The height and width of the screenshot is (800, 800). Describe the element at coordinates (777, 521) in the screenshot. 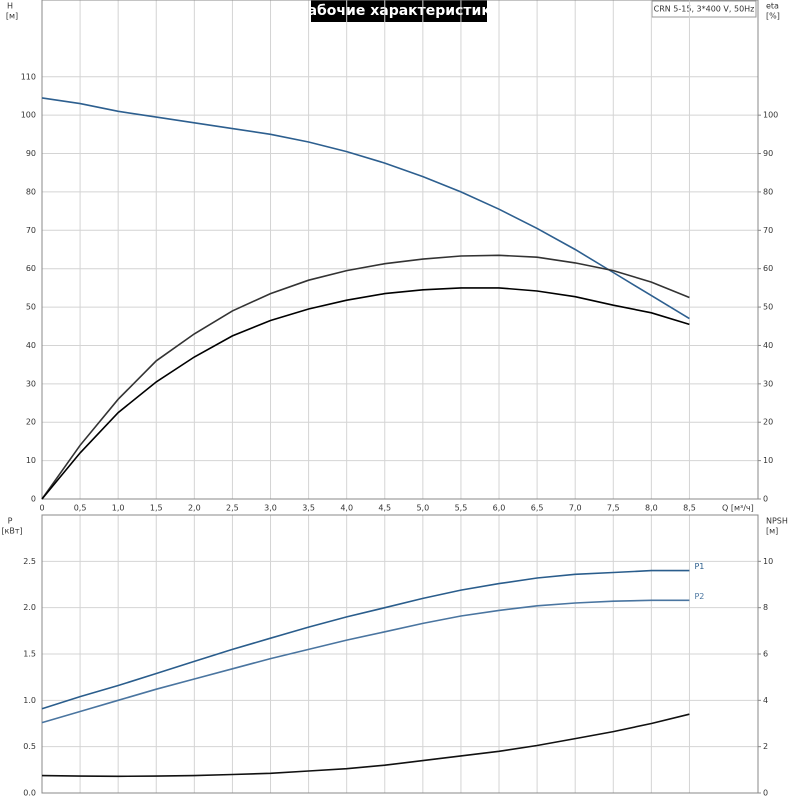

I see `y2-axis-label: NPSH` at that location.